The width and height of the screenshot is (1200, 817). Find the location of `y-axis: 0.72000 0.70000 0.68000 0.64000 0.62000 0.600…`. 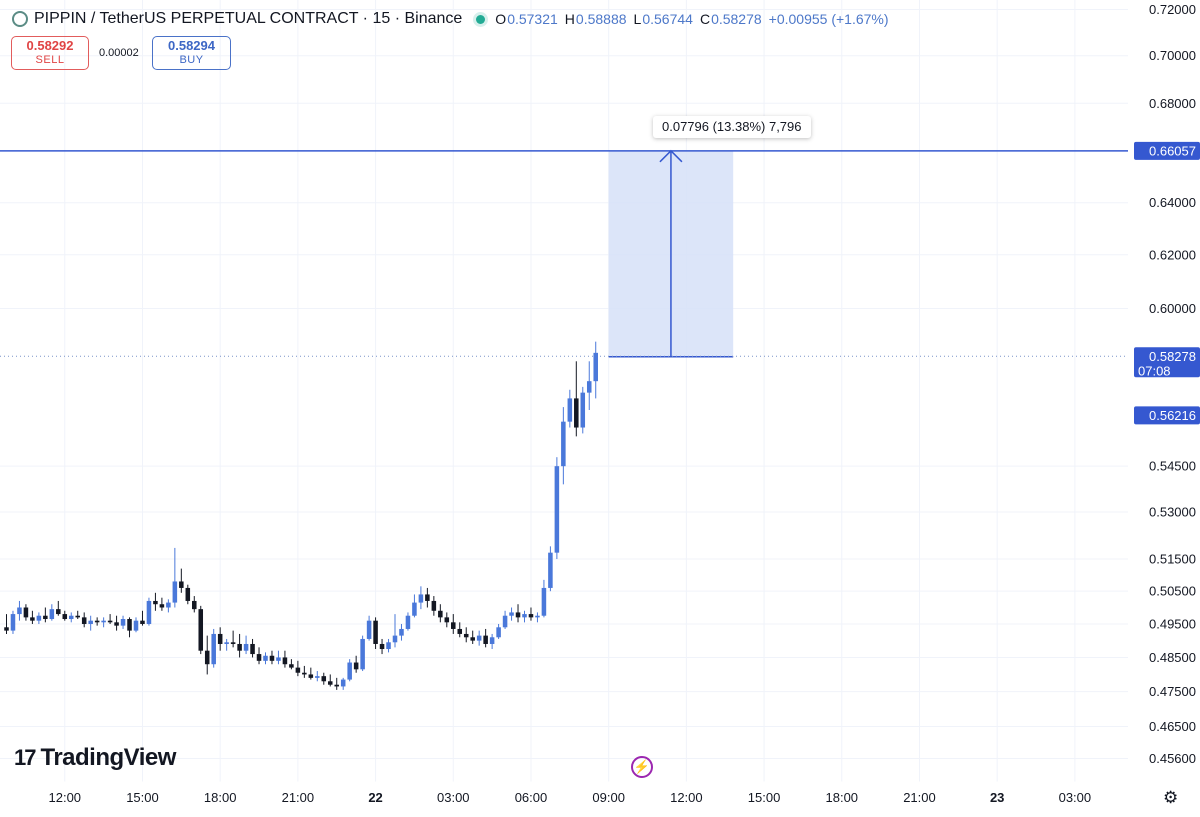

y-axis: 0.72000 0.70000 0.68000 0.64000 0.62000 0.600… is located at coordinates (1164, 391).